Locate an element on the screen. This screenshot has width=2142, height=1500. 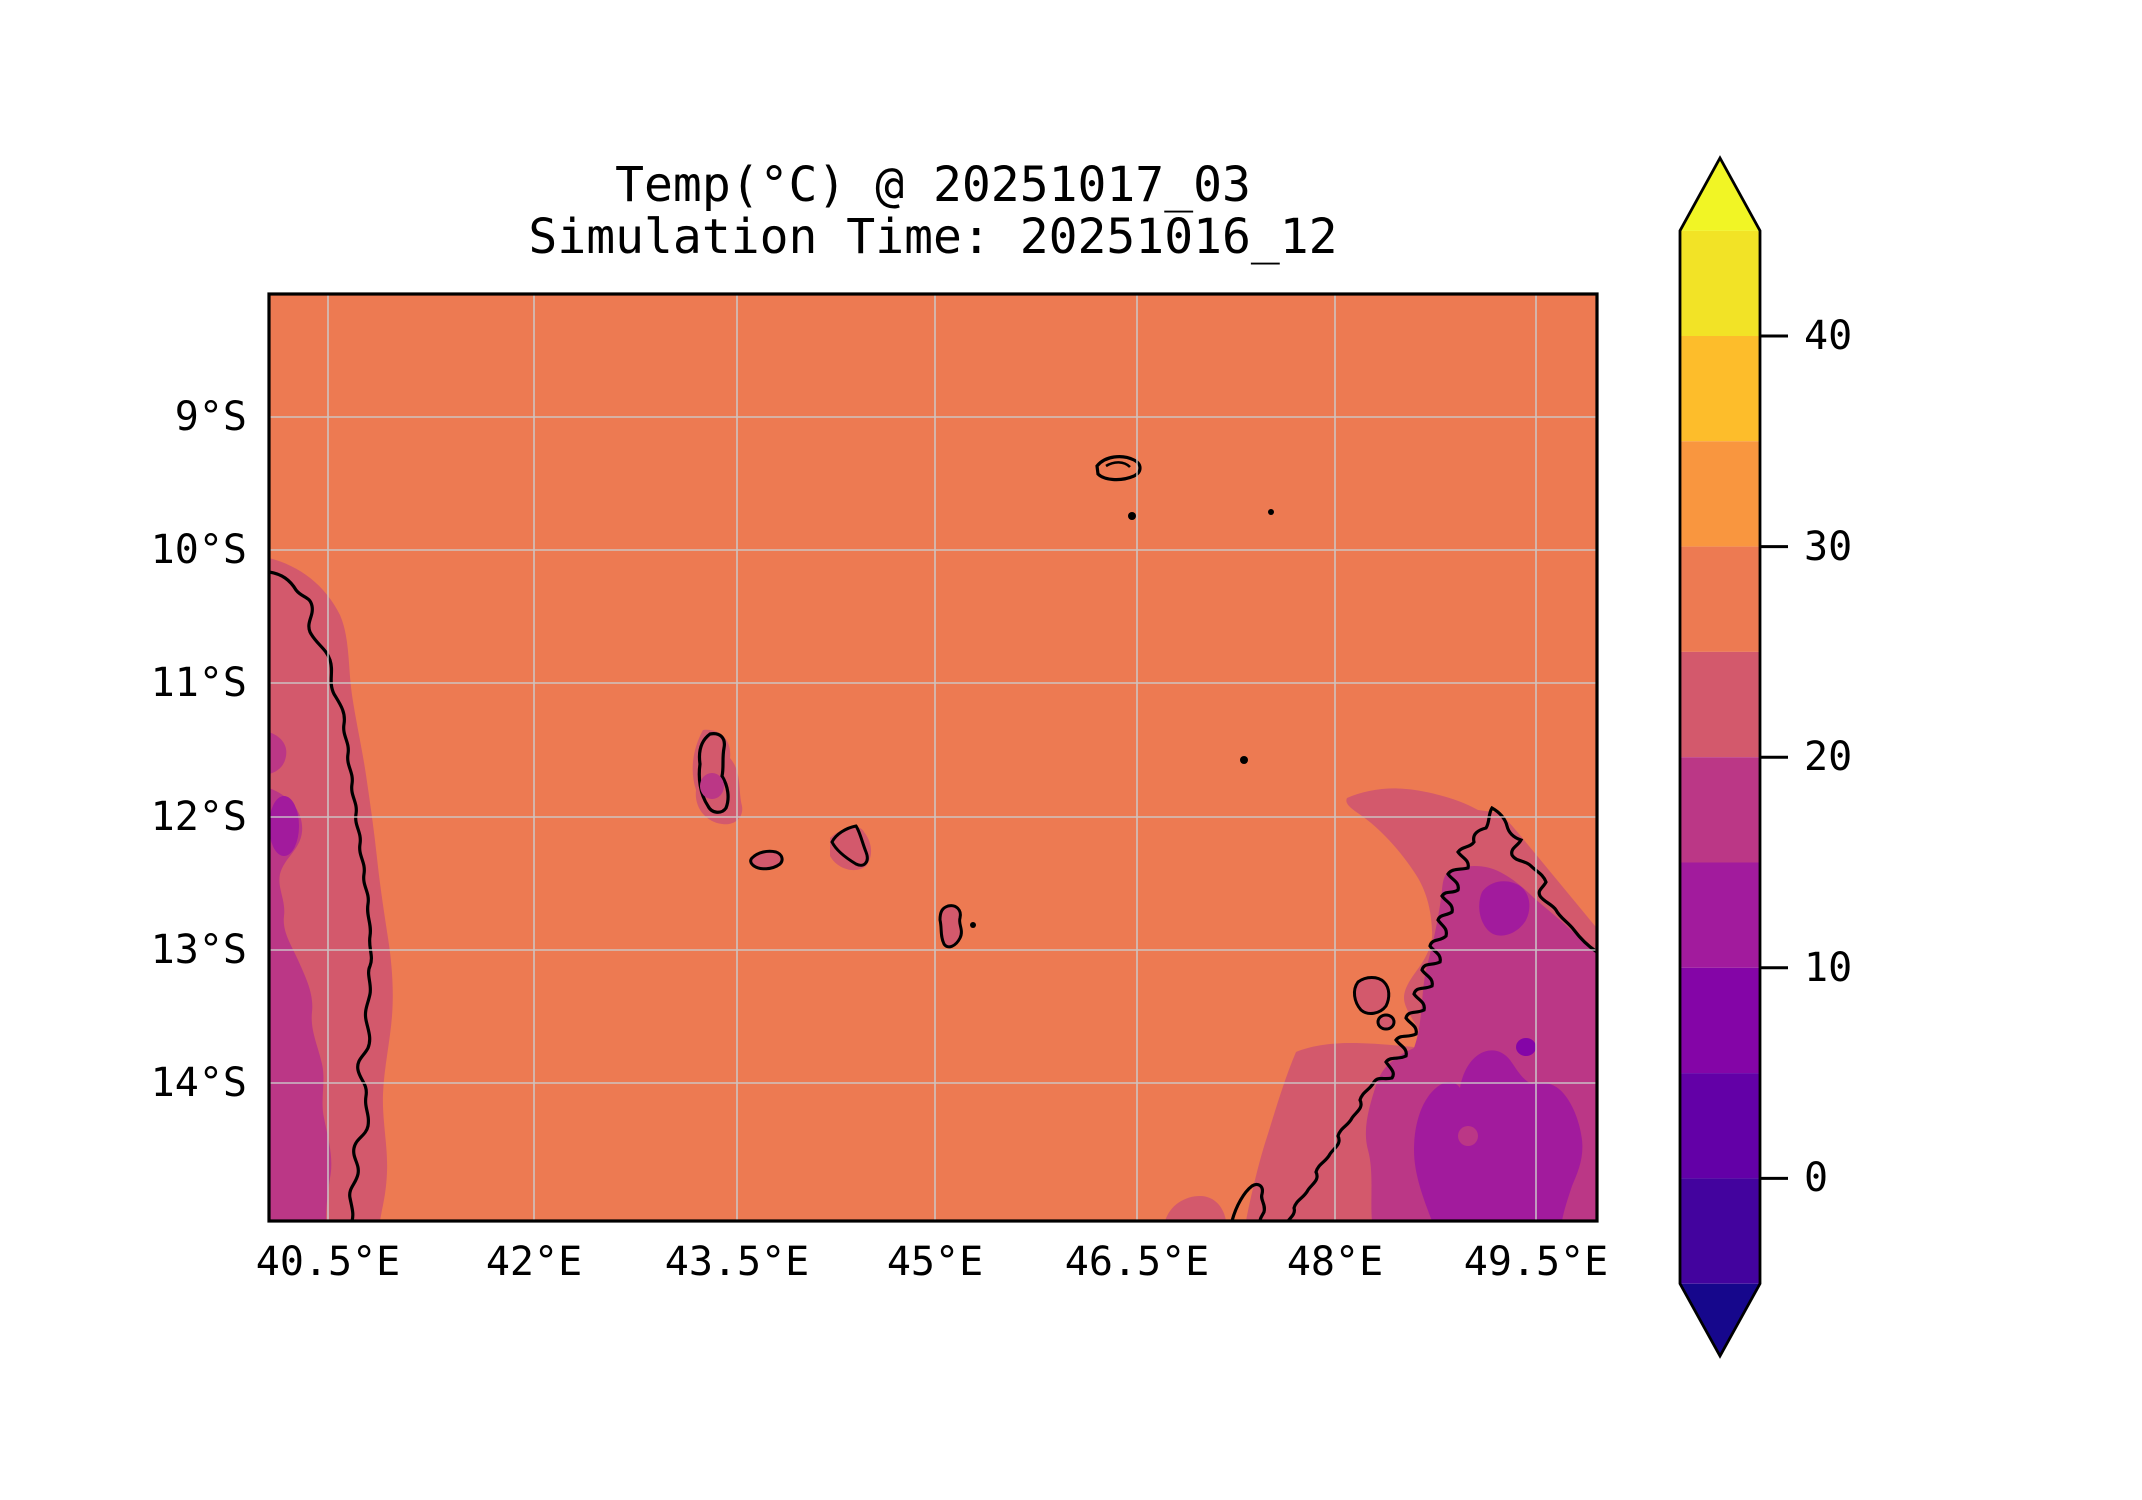
xtick-45e: 45°E is located at coordinates (935, 1262).